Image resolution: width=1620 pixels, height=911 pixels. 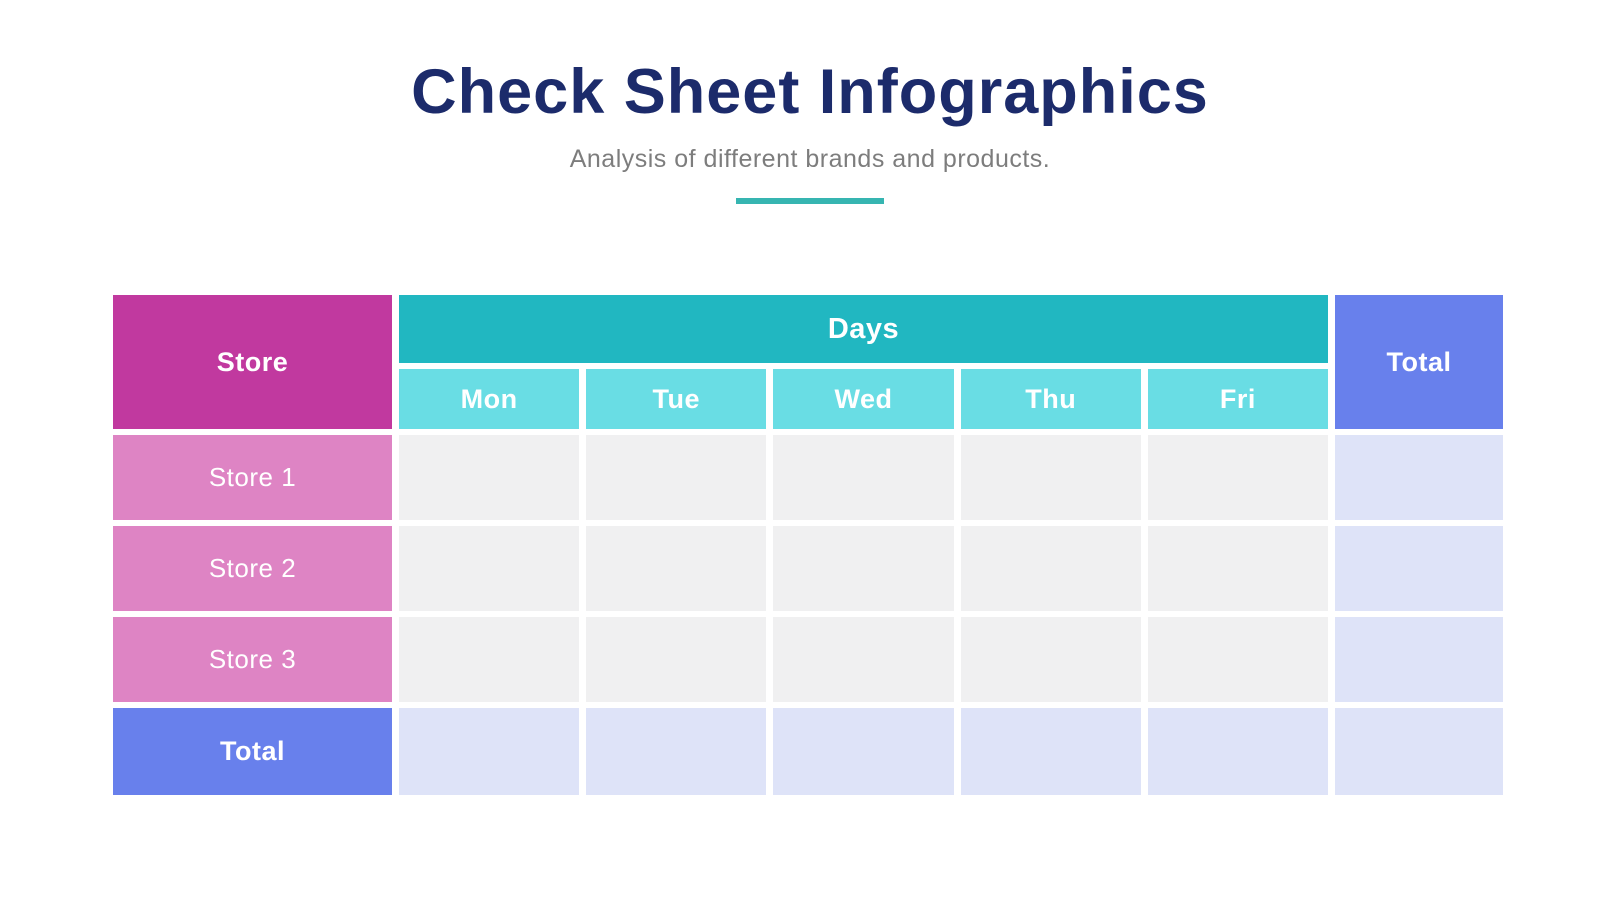 What do you see at coordinates (252, 751) in the screenshot?
I see `total-row-label: Total` at bounding box center [252, 751].